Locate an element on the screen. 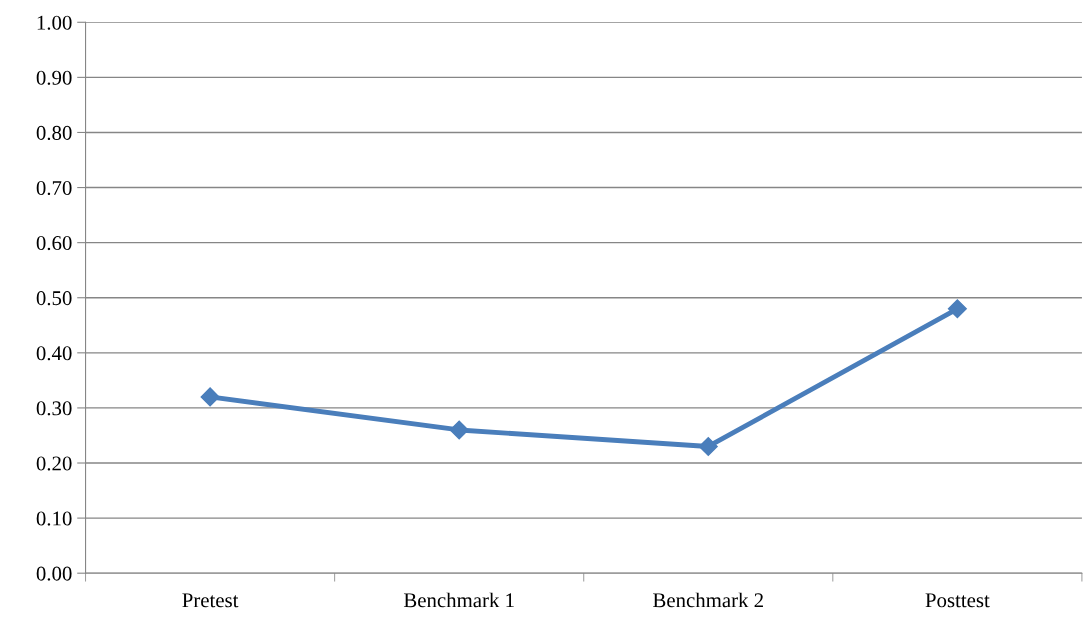 The width and height of the screenshot is (1083, 619). x-tick-label: Benchmark 2 is located at coordinates (708, 600).